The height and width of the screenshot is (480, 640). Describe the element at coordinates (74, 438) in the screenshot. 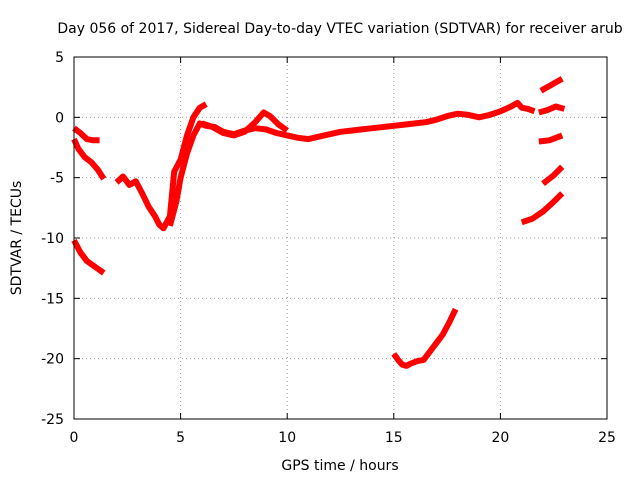

I see `x-tick-label: 0` at that location.